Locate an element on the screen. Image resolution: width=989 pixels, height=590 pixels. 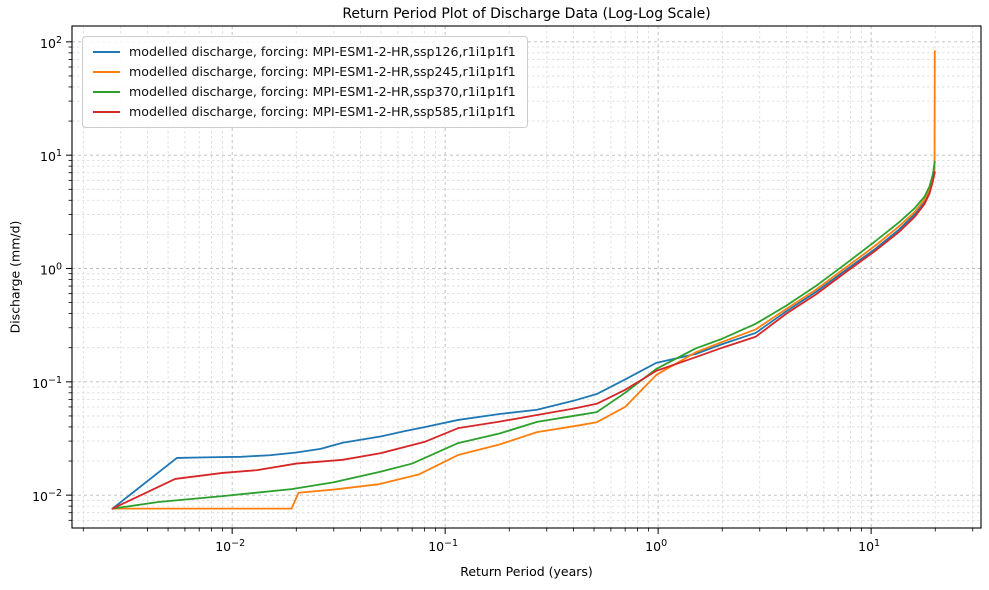
y-tick-label: 10² is located at coordinates (51, 43).